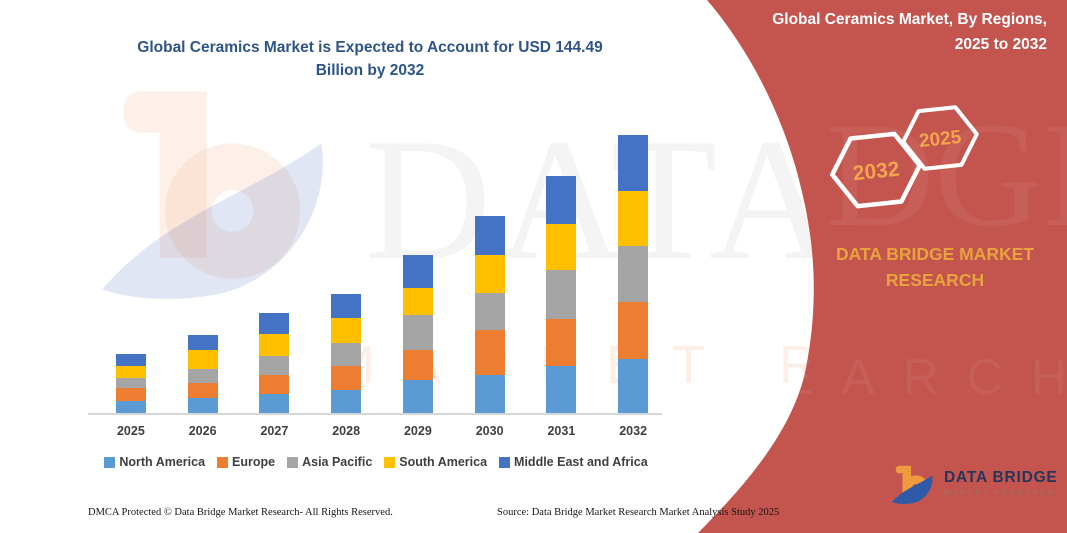 The image size is (1067, 533). I want to click on bar-segment-2031-asia-pacific, so click(561, 294).